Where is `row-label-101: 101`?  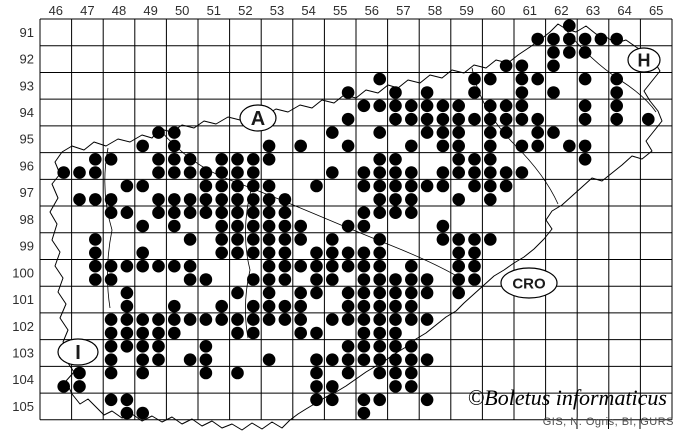 row-label-101: 101 is located at coordinates (23, 299).